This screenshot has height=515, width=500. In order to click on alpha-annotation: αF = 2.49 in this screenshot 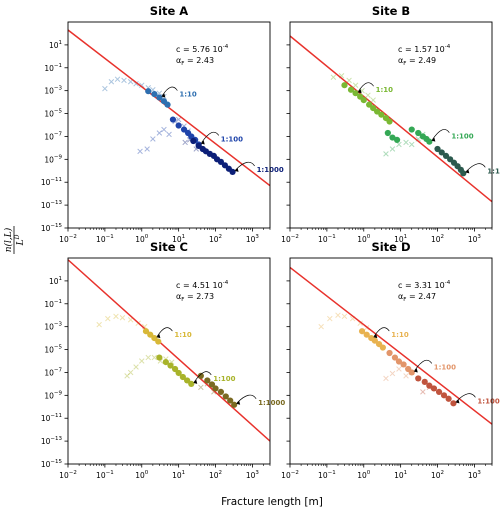, I will do `click(417, 61)`.